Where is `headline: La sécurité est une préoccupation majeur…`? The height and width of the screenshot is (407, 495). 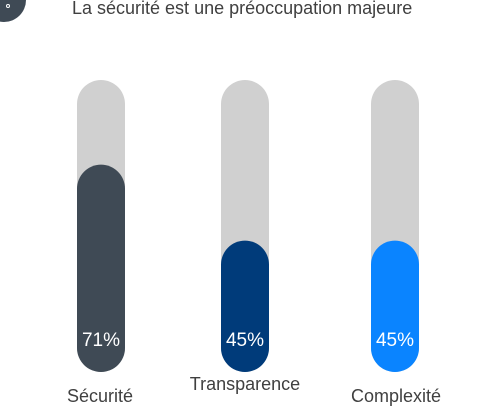 headline: La sécurité est une préoccupation majeur… is located at coordinates (242, 9).